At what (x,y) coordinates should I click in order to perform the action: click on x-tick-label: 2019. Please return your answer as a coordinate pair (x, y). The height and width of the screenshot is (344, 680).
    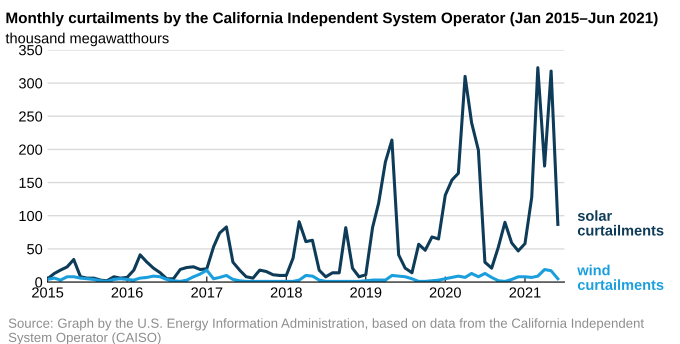
    Looking at the image, I should click on (366, 292).